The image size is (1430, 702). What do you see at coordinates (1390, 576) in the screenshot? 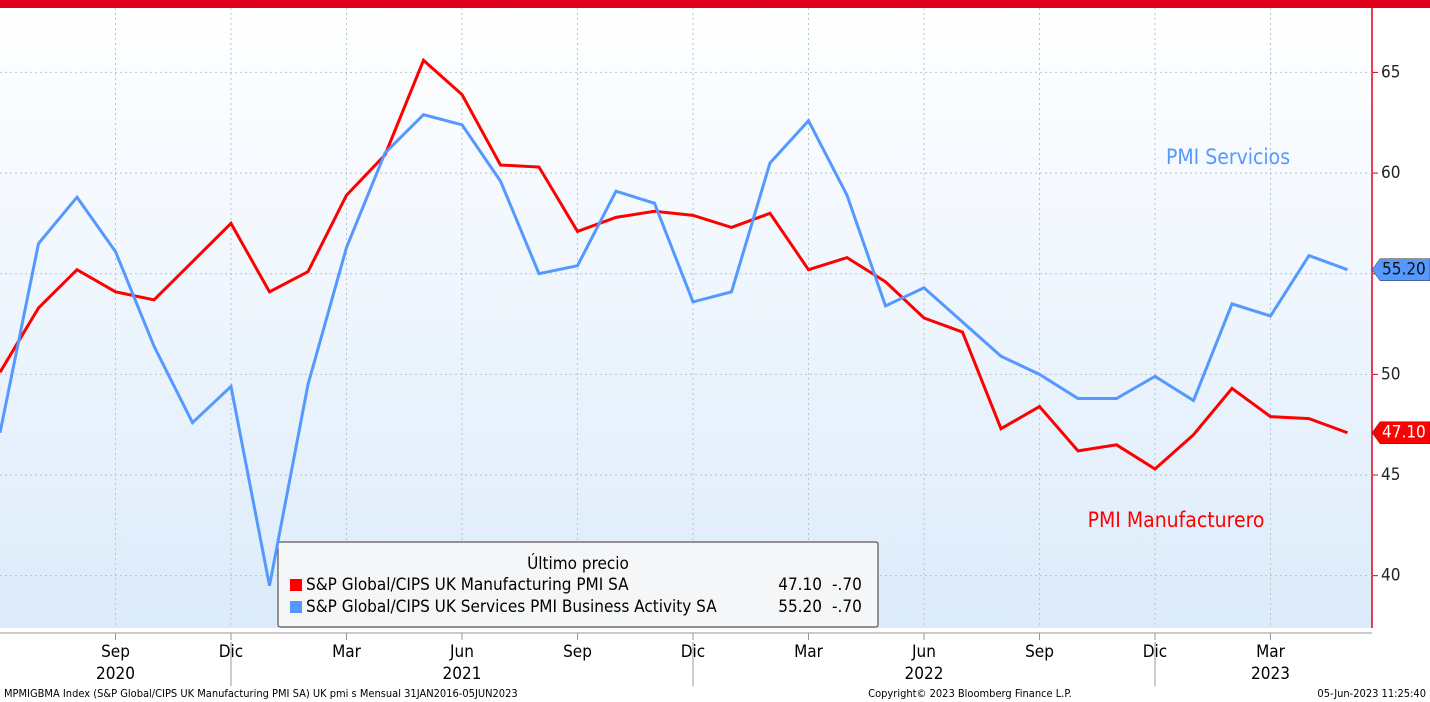
I see `y-tick-label: 40` at bounding box center [1390, 576].